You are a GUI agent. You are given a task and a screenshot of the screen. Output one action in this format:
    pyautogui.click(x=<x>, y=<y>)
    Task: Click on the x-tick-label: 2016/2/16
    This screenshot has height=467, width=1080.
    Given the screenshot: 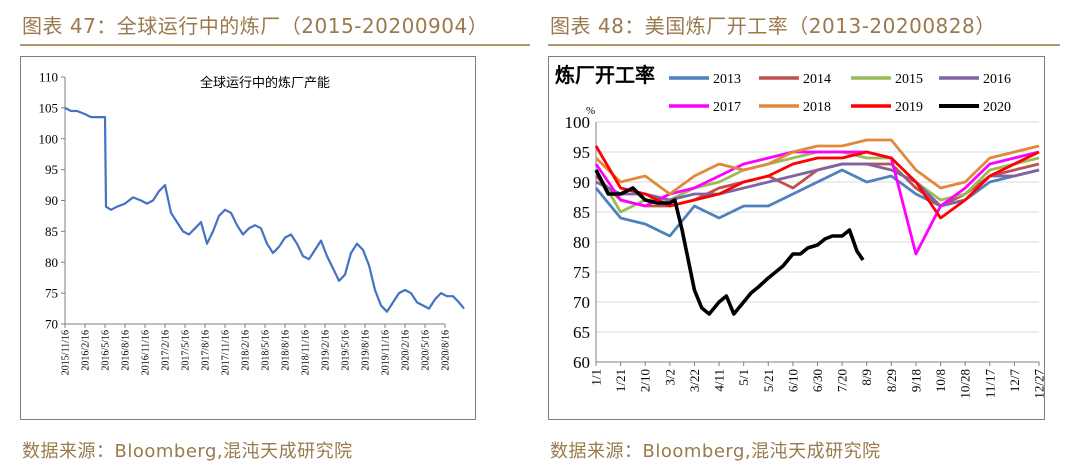 What is the action you would take?
    pyautogui.click(x=86, y=350)
    